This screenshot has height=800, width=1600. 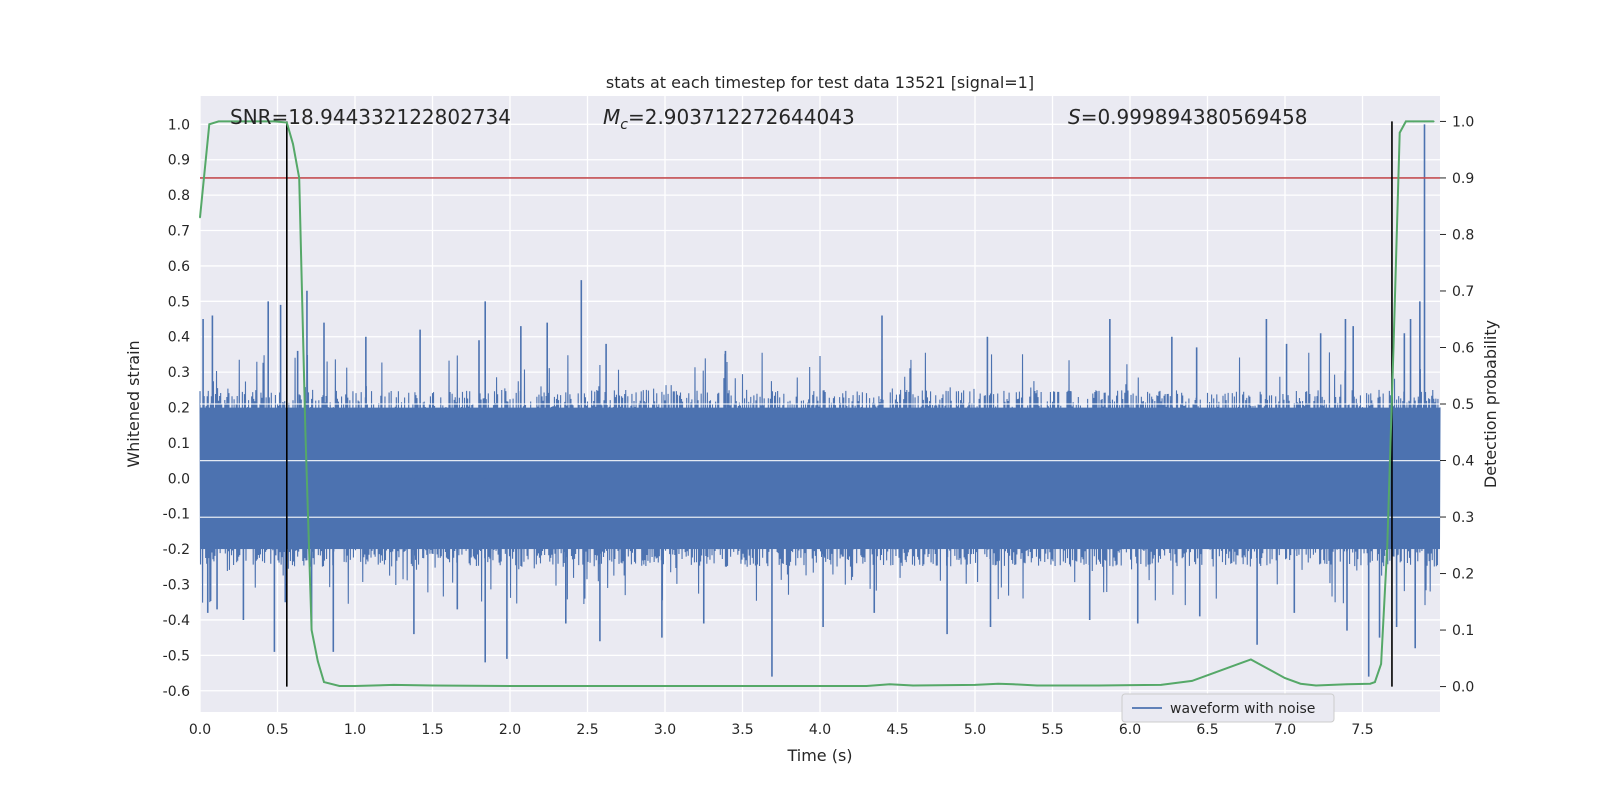 What do you see at coordinates (1242, 709) in the screenshot?
I see `legend-label-waveform: waveform with noise` at bounding box center [1242, 709].